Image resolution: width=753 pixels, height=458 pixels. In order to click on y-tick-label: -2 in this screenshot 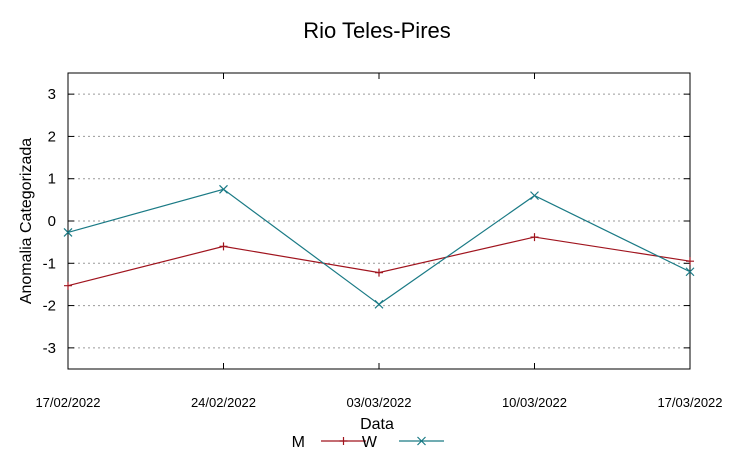, I will do `click(49, 306)`.